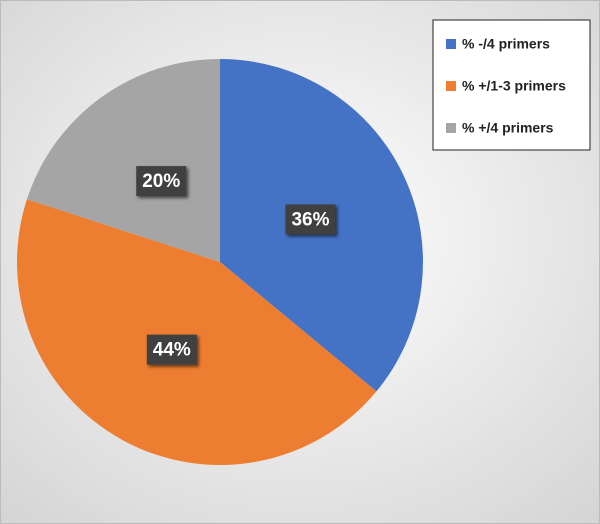 Image resolution: width=600 pixels, height=524 pixels. I want to click on legend, so click(511, 85).